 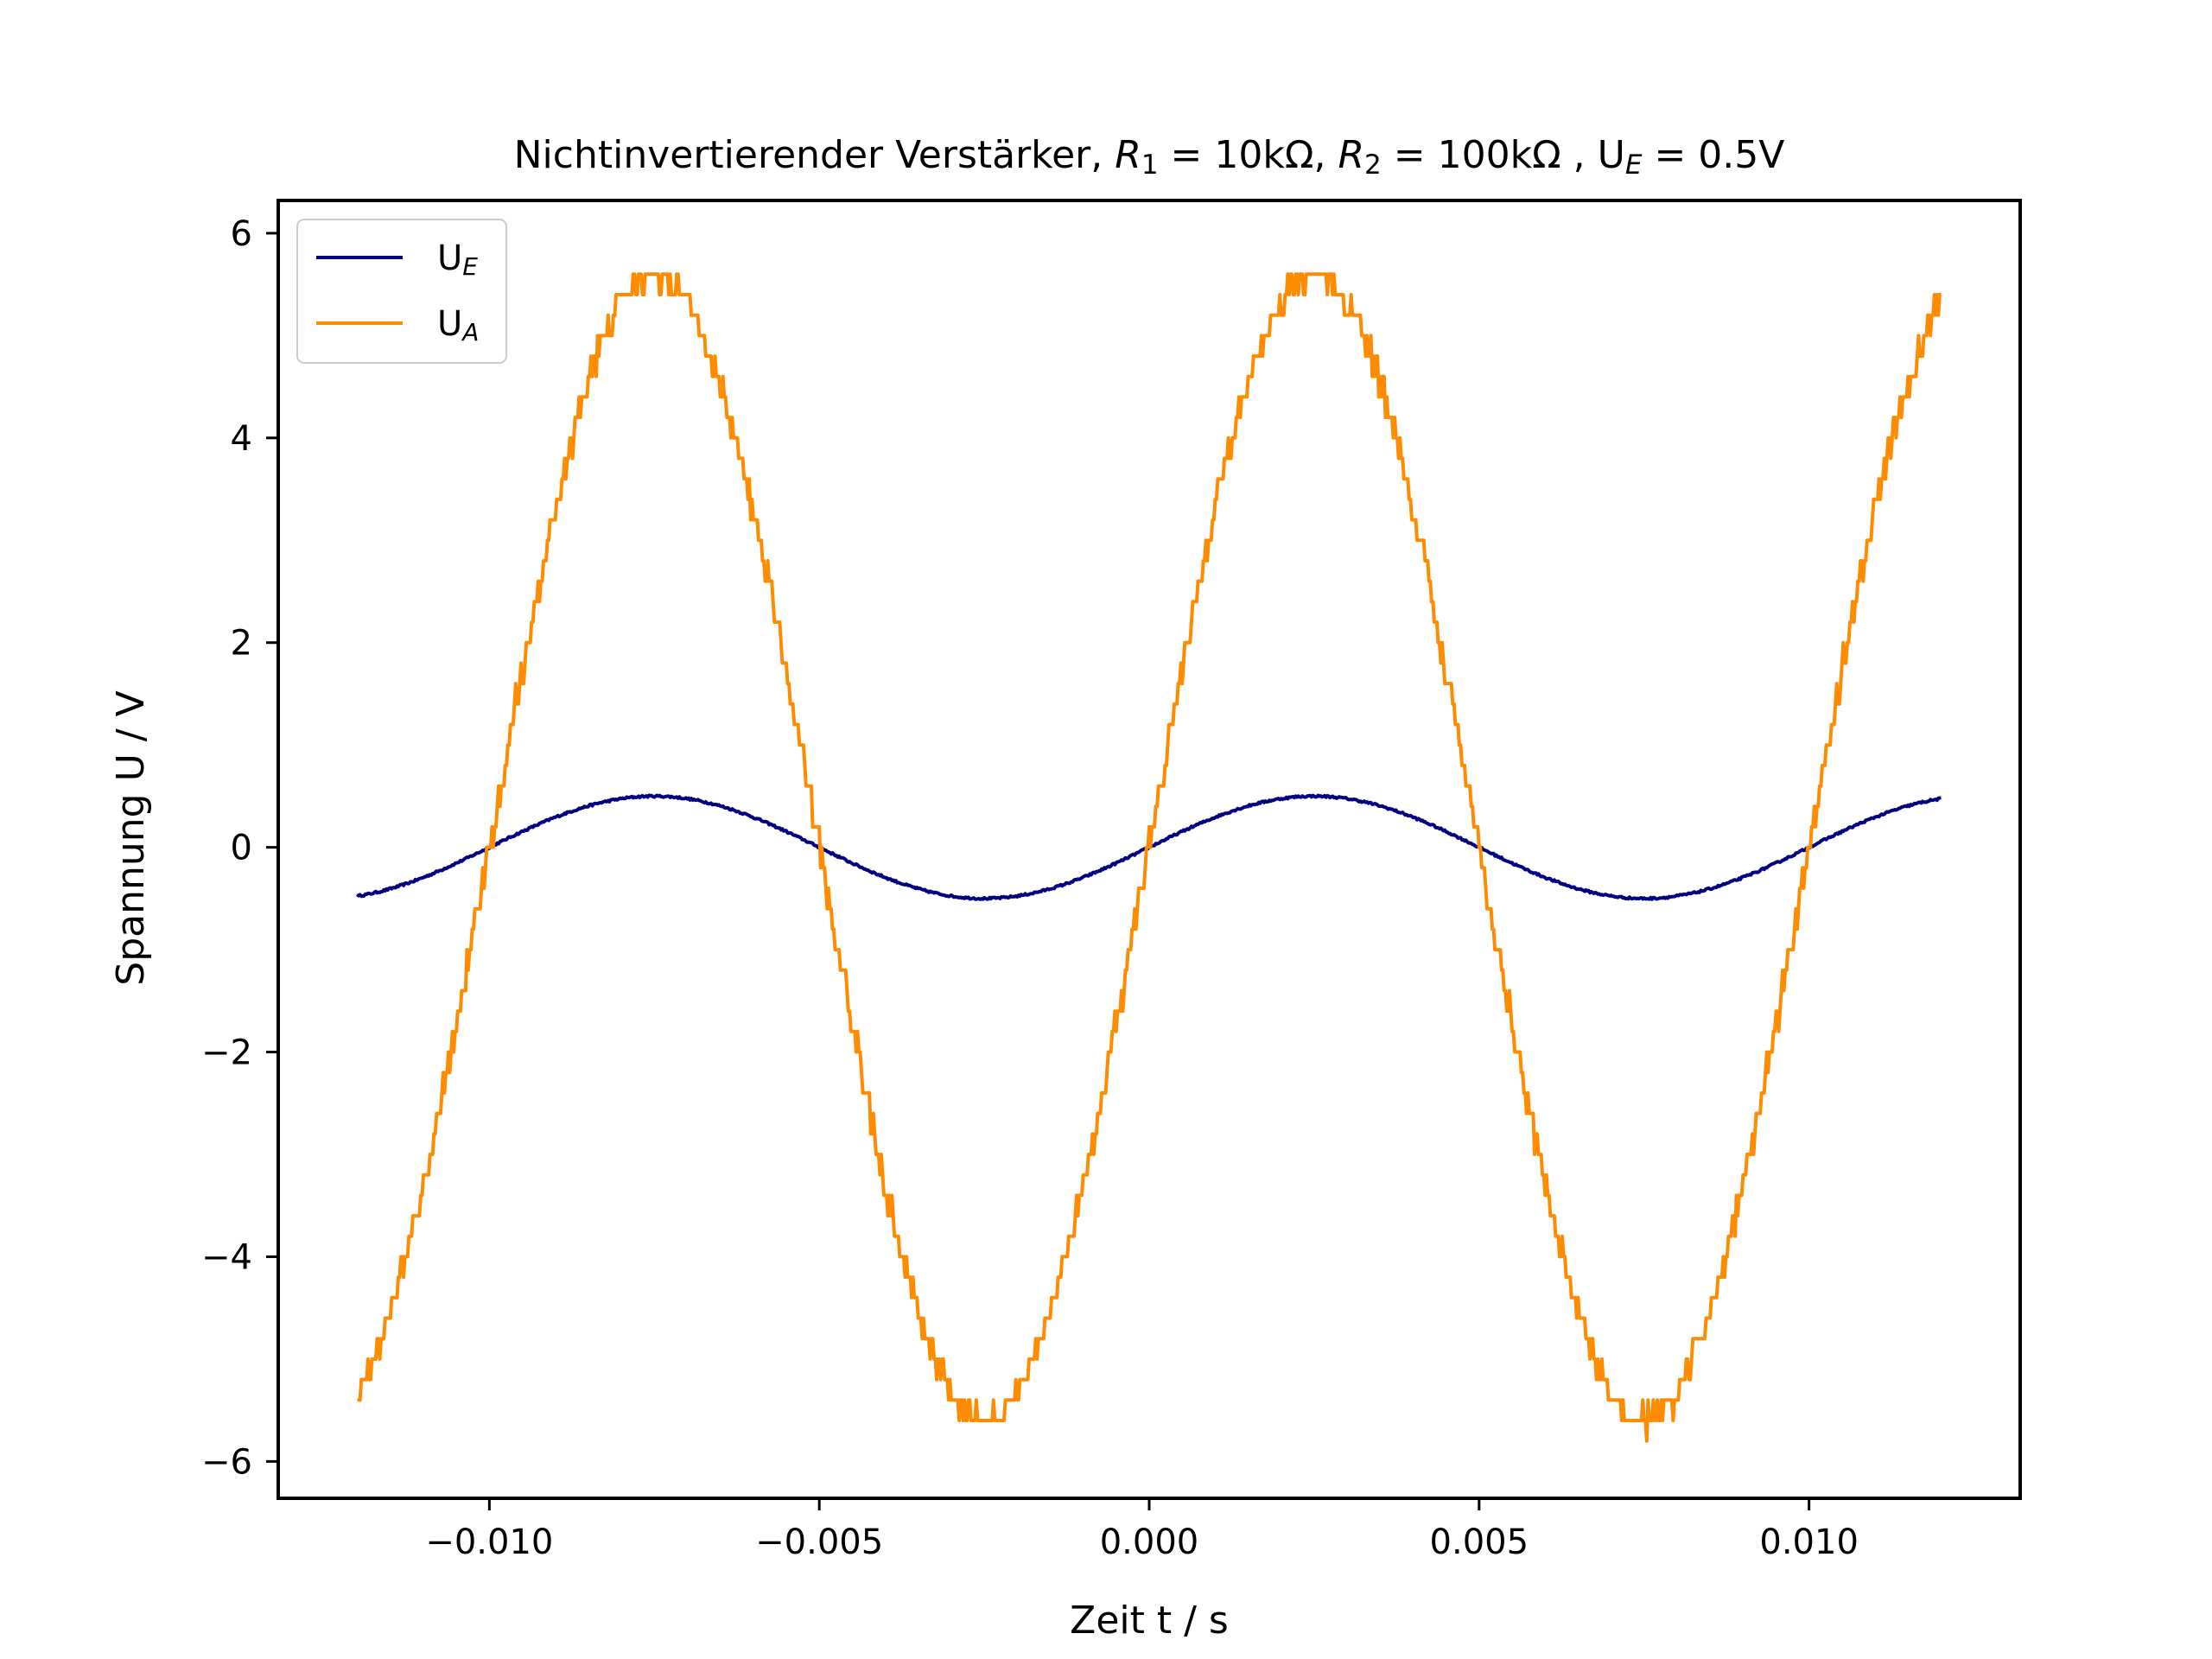 What do you see at coordinates (226, 1462) in the screenshot?
I see `y-tick-label: −6` at bounding box center [226, 1462].